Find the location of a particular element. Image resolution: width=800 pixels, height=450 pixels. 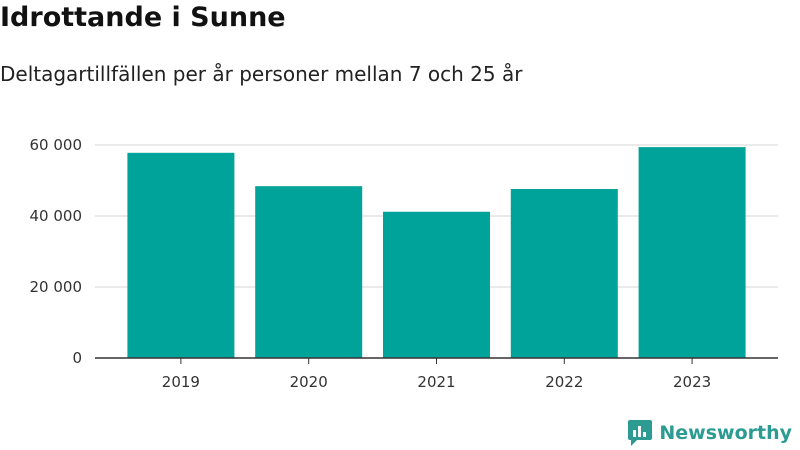

x-tick-label: 2019 is located at coordinates (181, 382).